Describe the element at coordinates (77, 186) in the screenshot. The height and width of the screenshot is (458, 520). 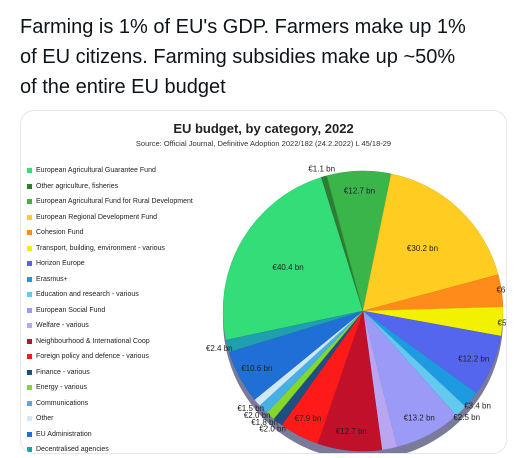
I see `legend-label: Other agriculture, fisheries` at that location.